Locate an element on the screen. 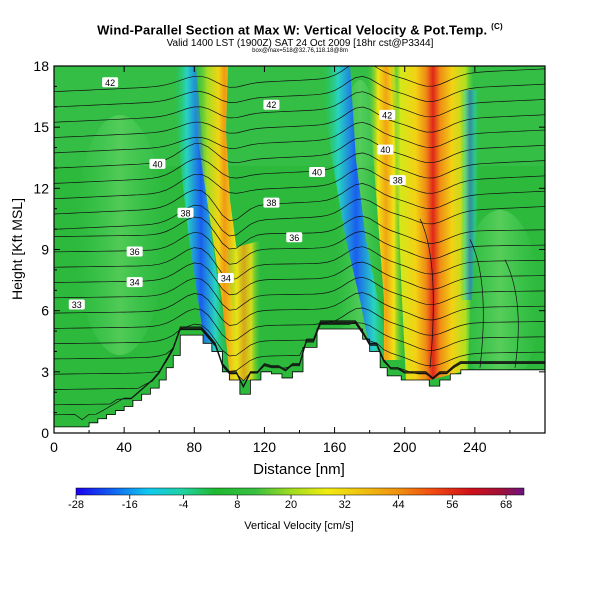  colorbar-tick-label: 8 is located at coordinates (237, 505).